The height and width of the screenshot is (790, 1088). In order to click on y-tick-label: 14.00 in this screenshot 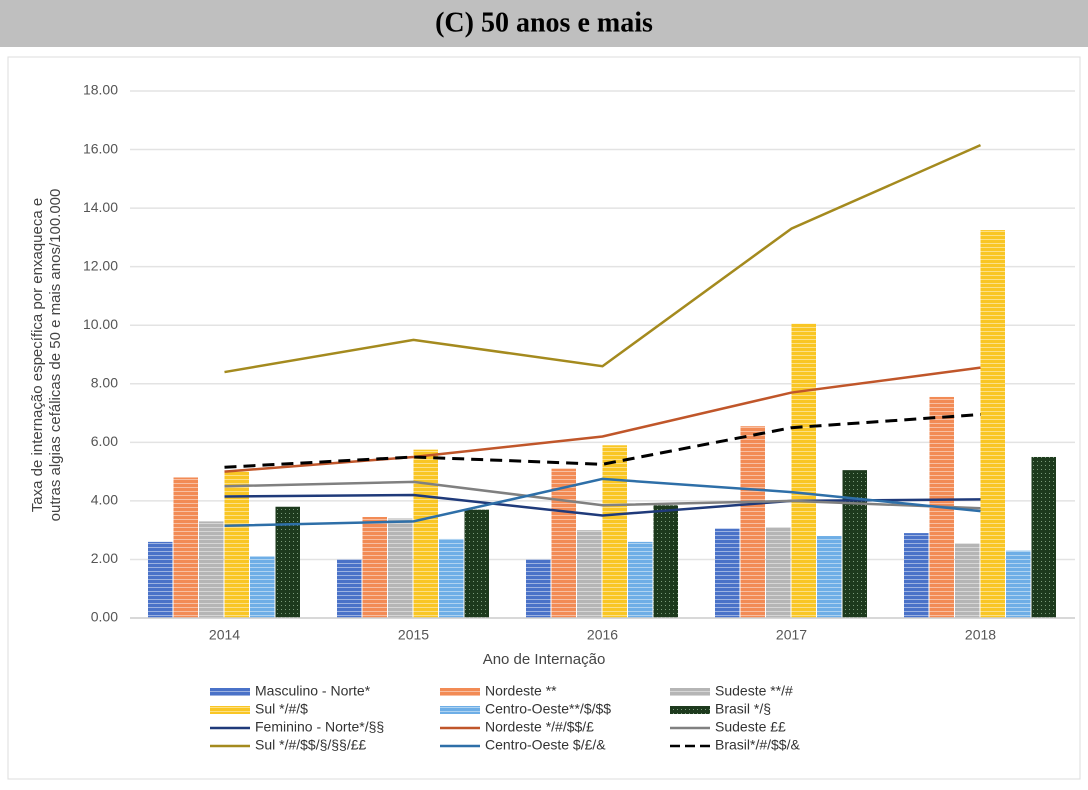, I will do `click(100, 207)`.